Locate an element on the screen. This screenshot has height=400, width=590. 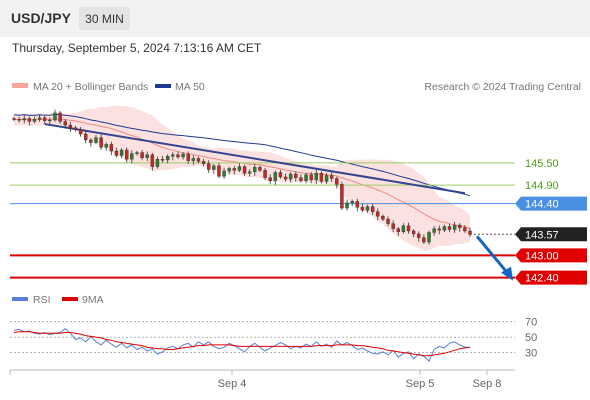
rsi-panel: 70 50 30 is located at coordinates (273, 339).